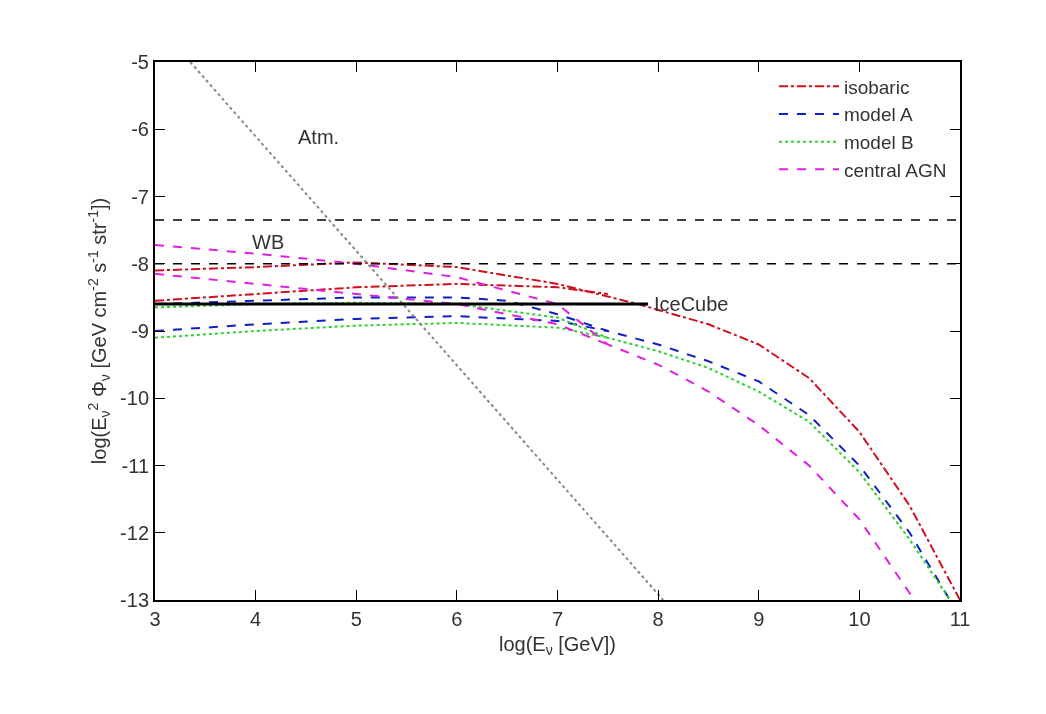  What do you see at coordinates (319, 137) in the screenshot?
I see `series-label: Atm.` at bounding box center [319, 137].